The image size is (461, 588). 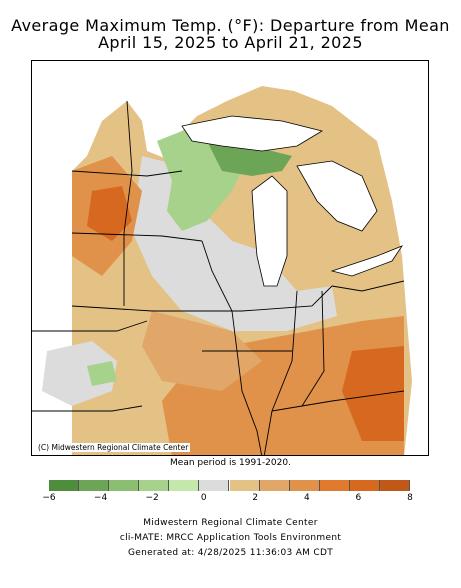 What do you see at coordinates (358, 498) in the screenshot?
I see `legend-tick-label: 6` at bounding box center [358, 498].